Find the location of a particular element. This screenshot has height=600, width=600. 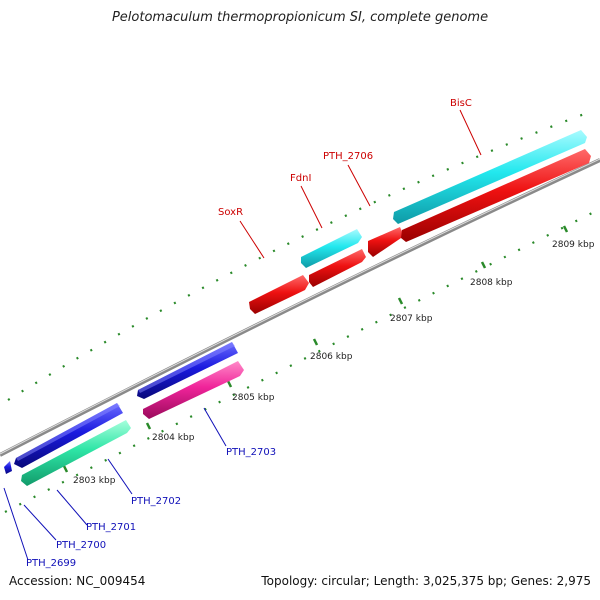

label-PTH_2702: PTH_2702 is located at coordinates (156, 501).